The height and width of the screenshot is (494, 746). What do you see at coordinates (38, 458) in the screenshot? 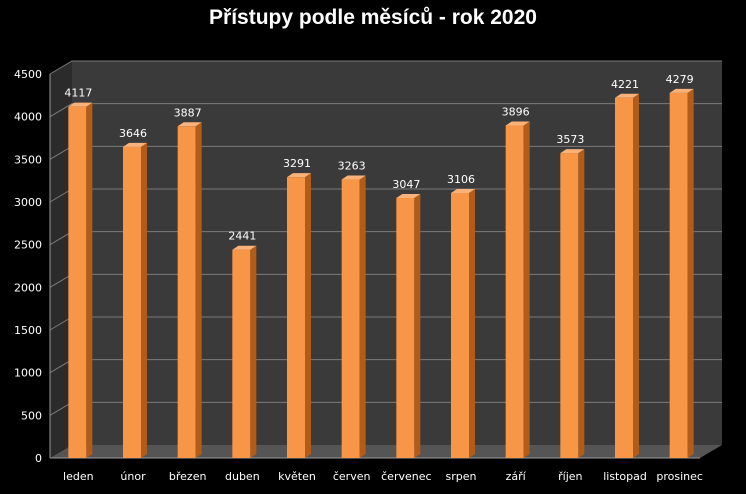
I see `y-tick-label: 0` at bounding box center [38, 458].